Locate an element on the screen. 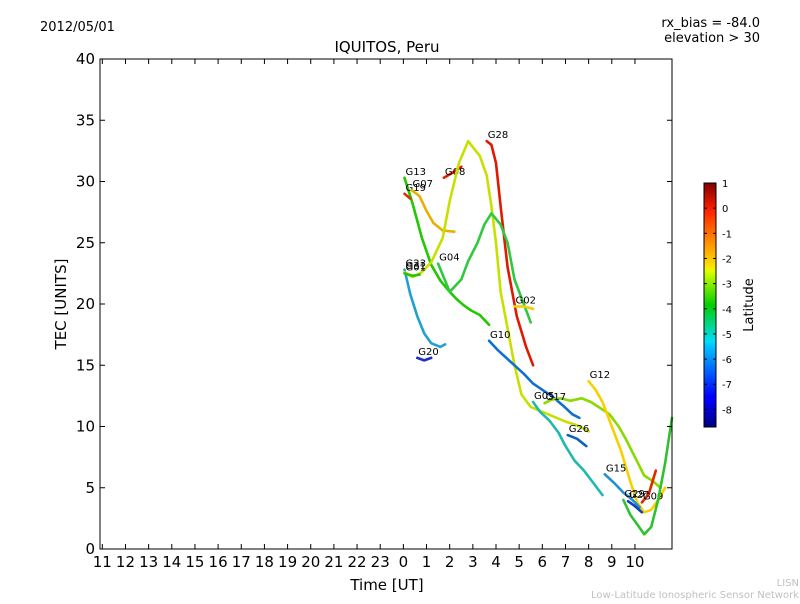 The height and width of the screenshot is (604, 800). x-axis-label: Time [UT] is located at coordinates (386, 585).